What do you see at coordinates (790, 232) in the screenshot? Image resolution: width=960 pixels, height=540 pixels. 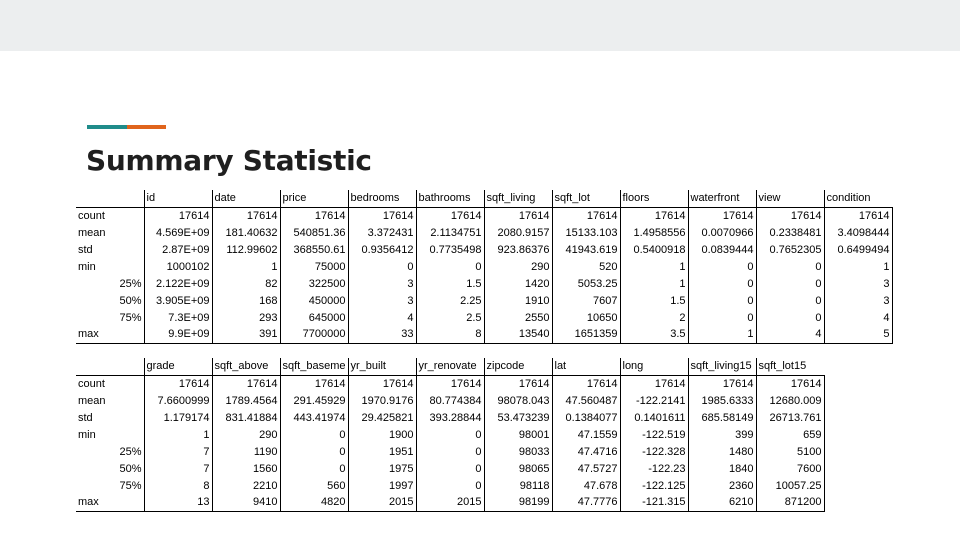 I see `table-cell: 0.2338481` at bounding box center [790, 232].